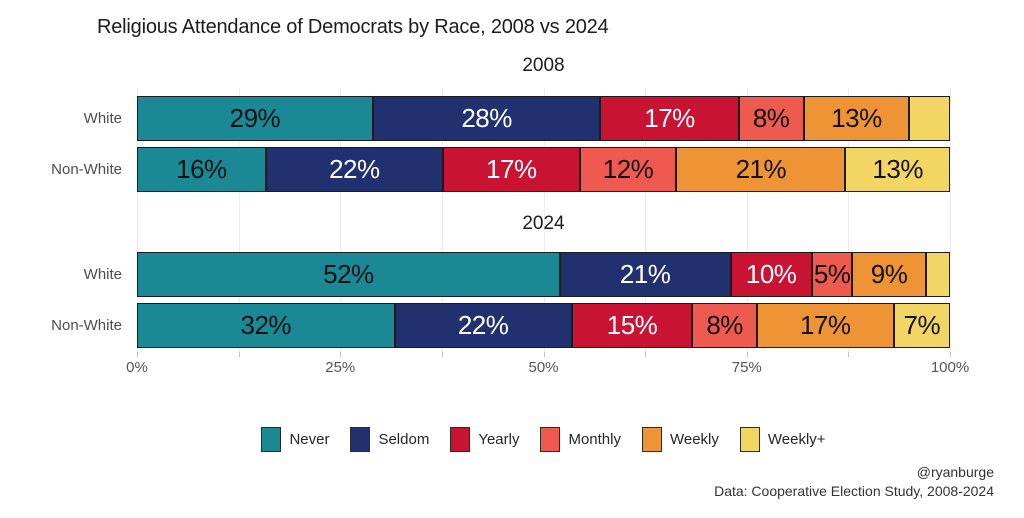 This screenshot has width=1024, height=518. Describe the element at coordinates (486, 118) in the screenshot. I see `bar-segment-seldom: 28%` at that location.